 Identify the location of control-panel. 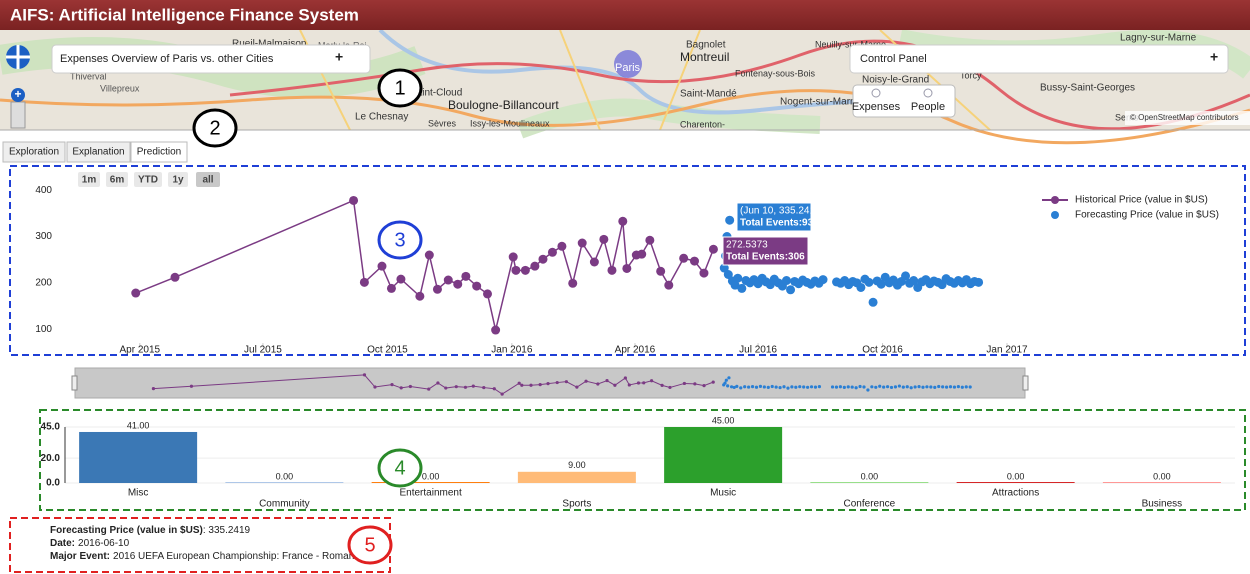
(1039, 59).